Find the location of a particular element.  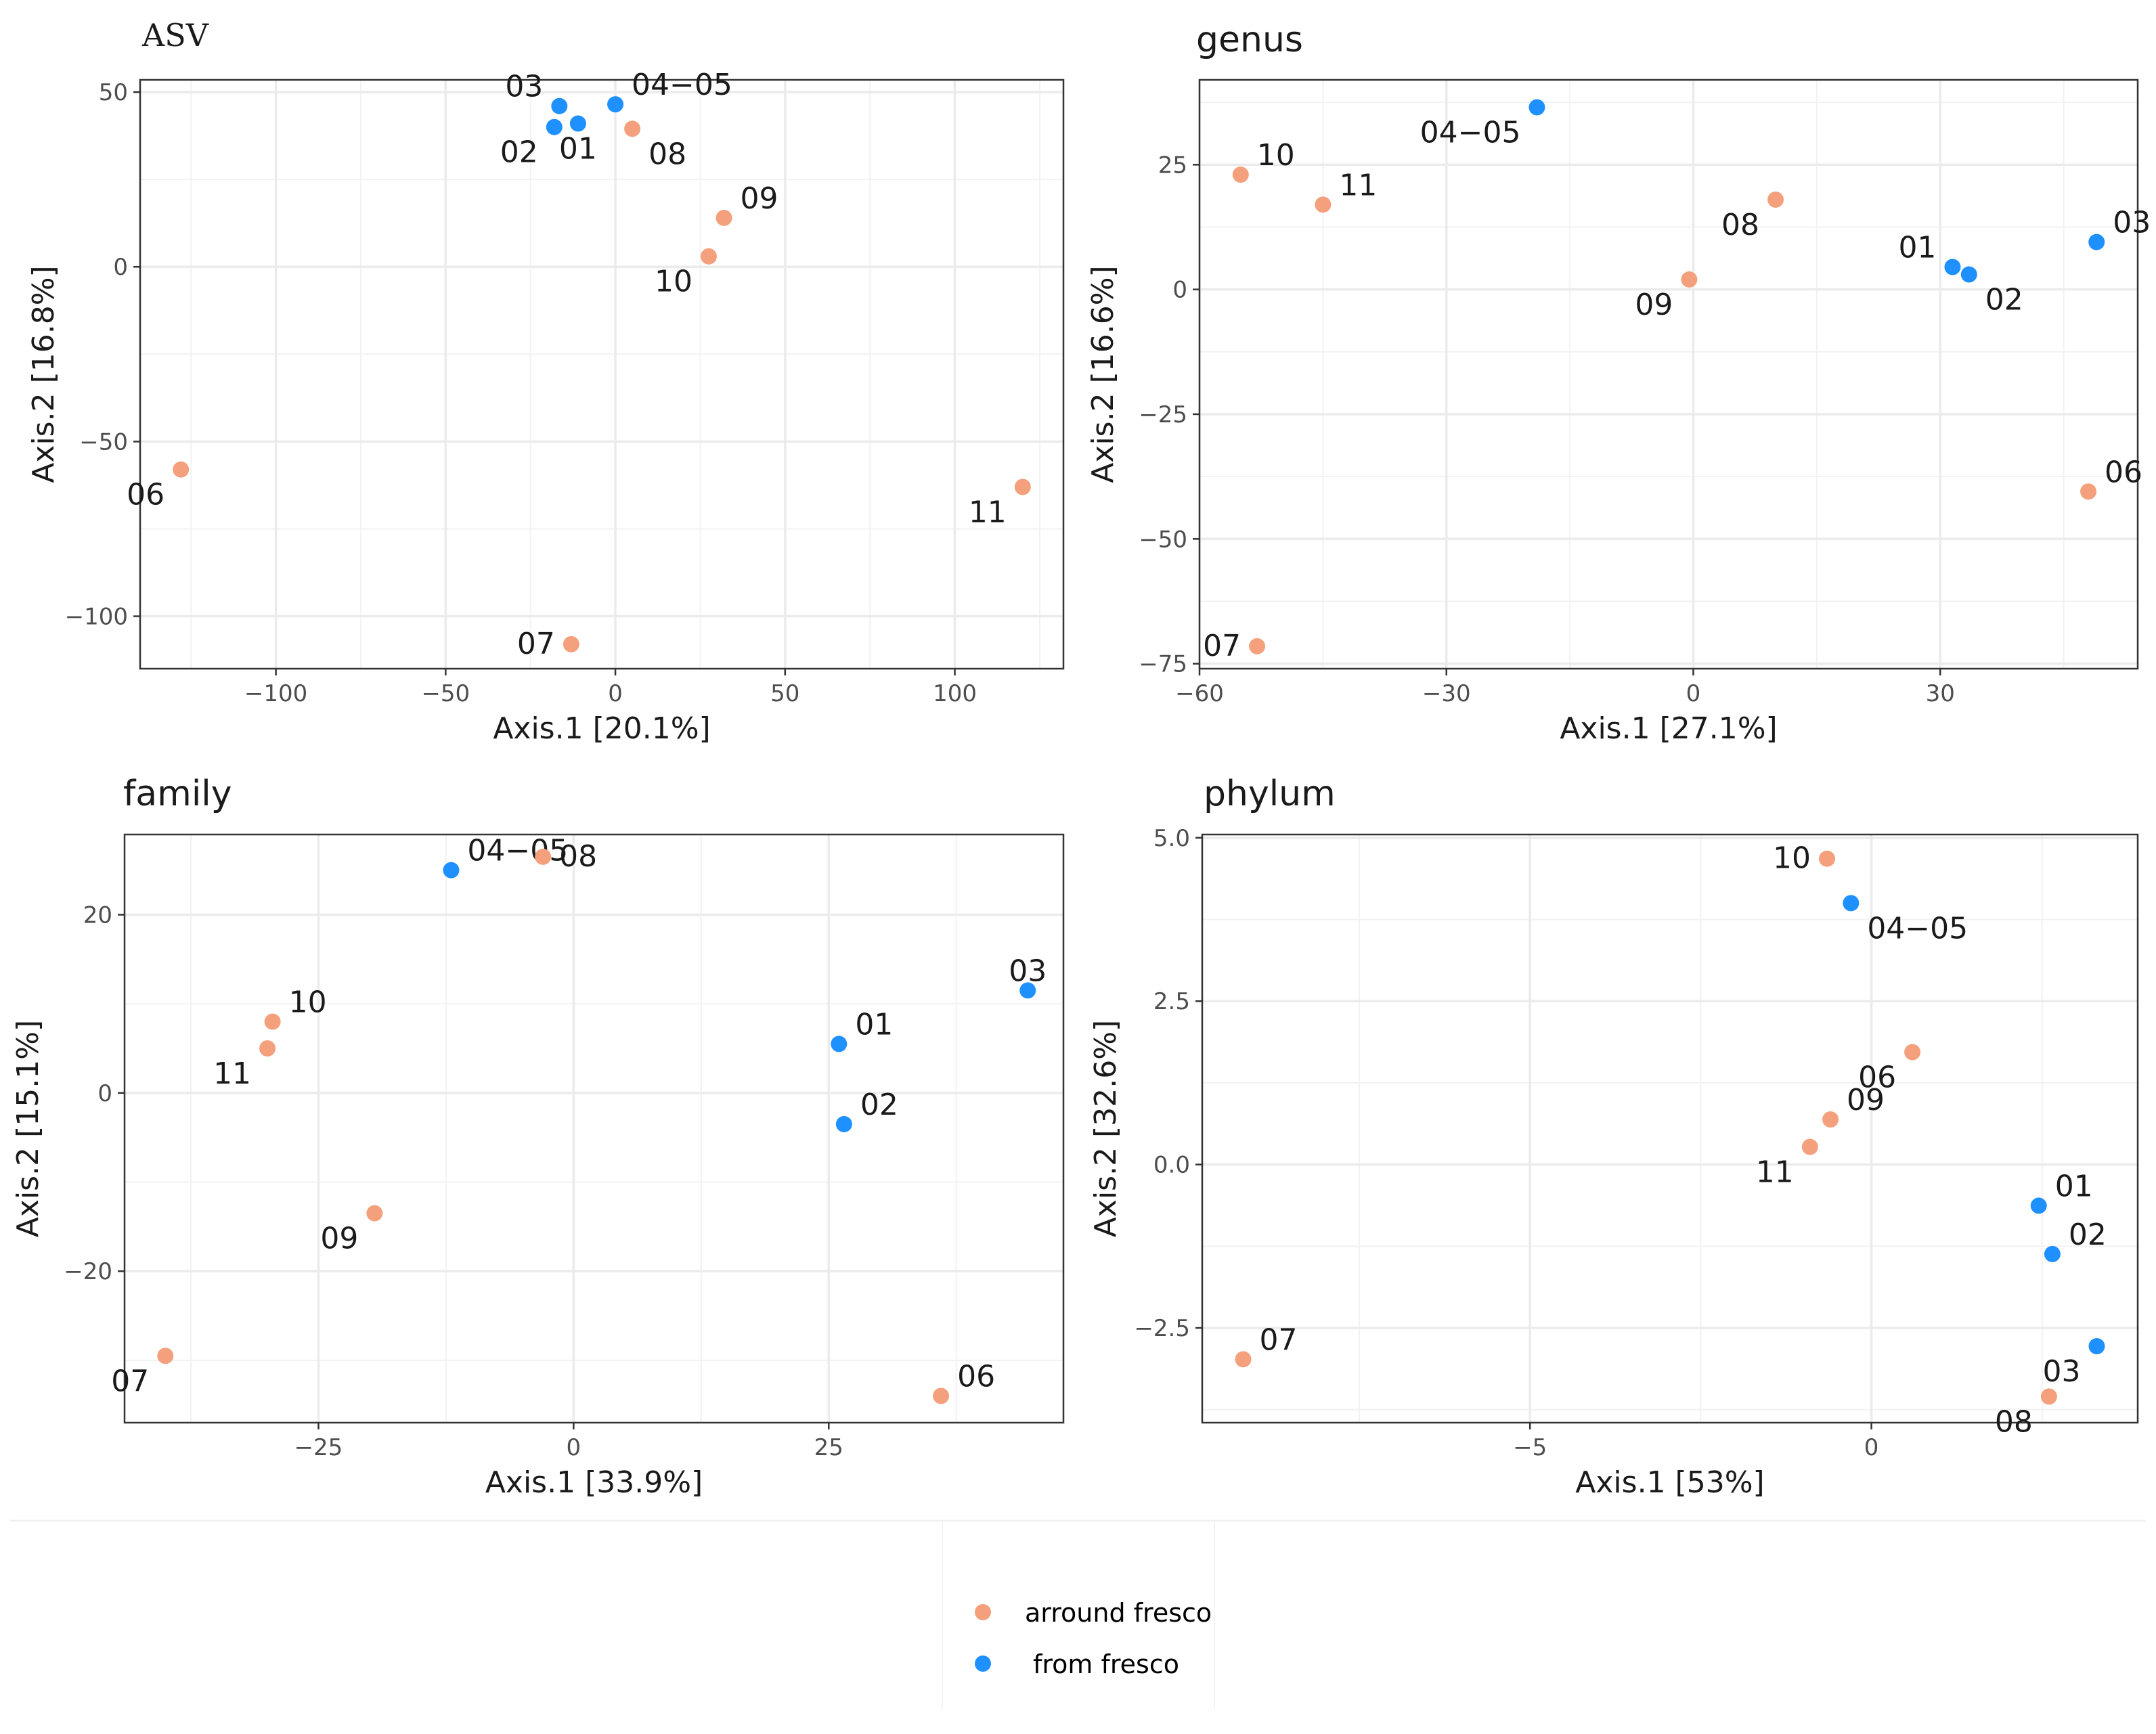

y-tick-label: 25 is located at coordinates (1172, 165).